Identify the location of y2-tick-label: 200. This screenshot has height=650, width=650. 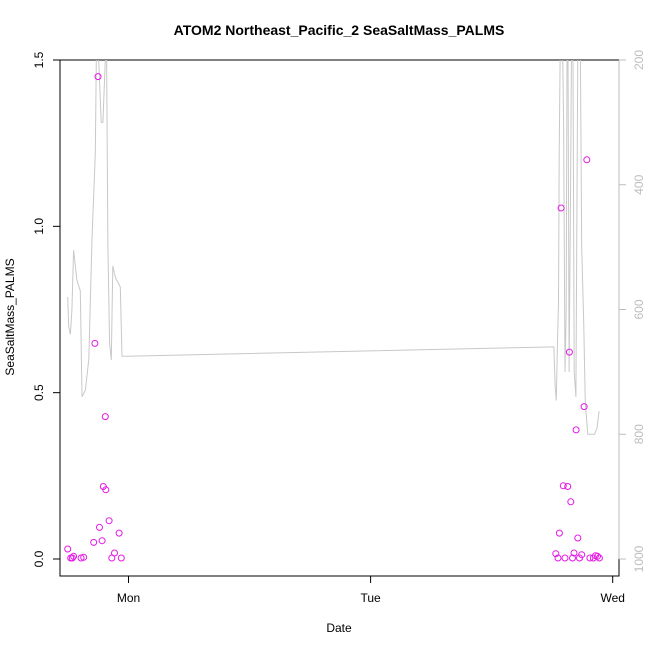
(639, 60).